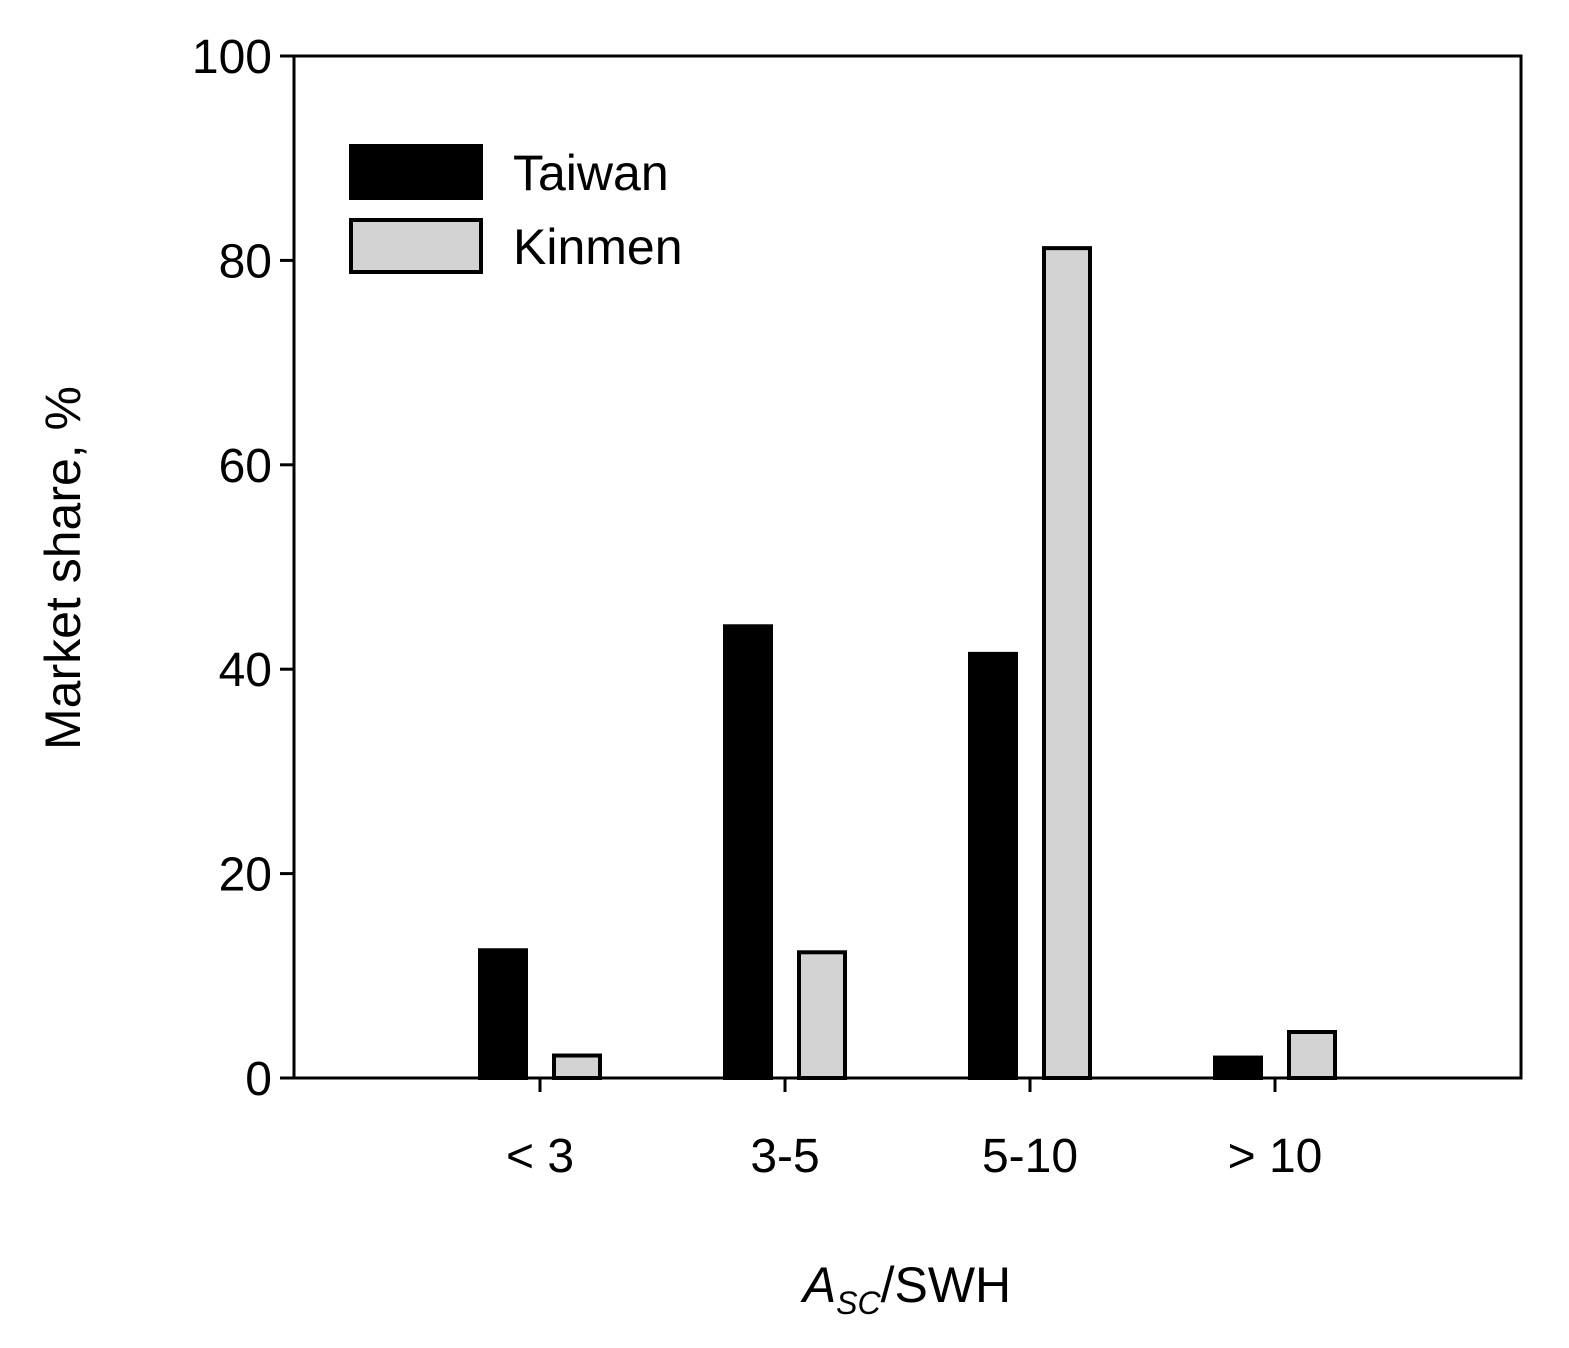 Image resolution: width=1569 pixels, height=1348 pixels. Describe the element at coordinates (416, 246) in the screenshot. I see `legend-swatch-kinmen` at that location.